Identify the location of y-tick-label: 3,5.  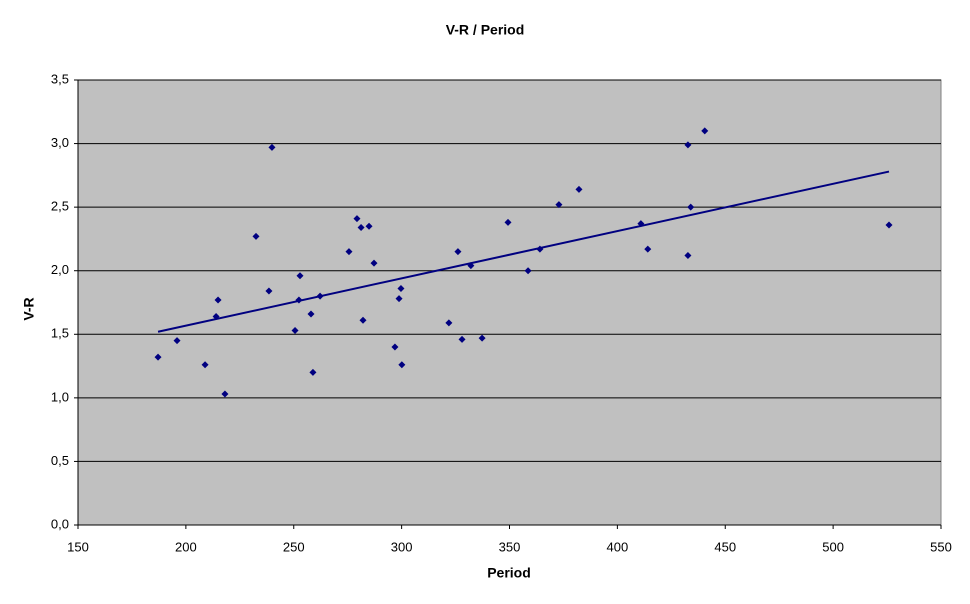
(60, 78).